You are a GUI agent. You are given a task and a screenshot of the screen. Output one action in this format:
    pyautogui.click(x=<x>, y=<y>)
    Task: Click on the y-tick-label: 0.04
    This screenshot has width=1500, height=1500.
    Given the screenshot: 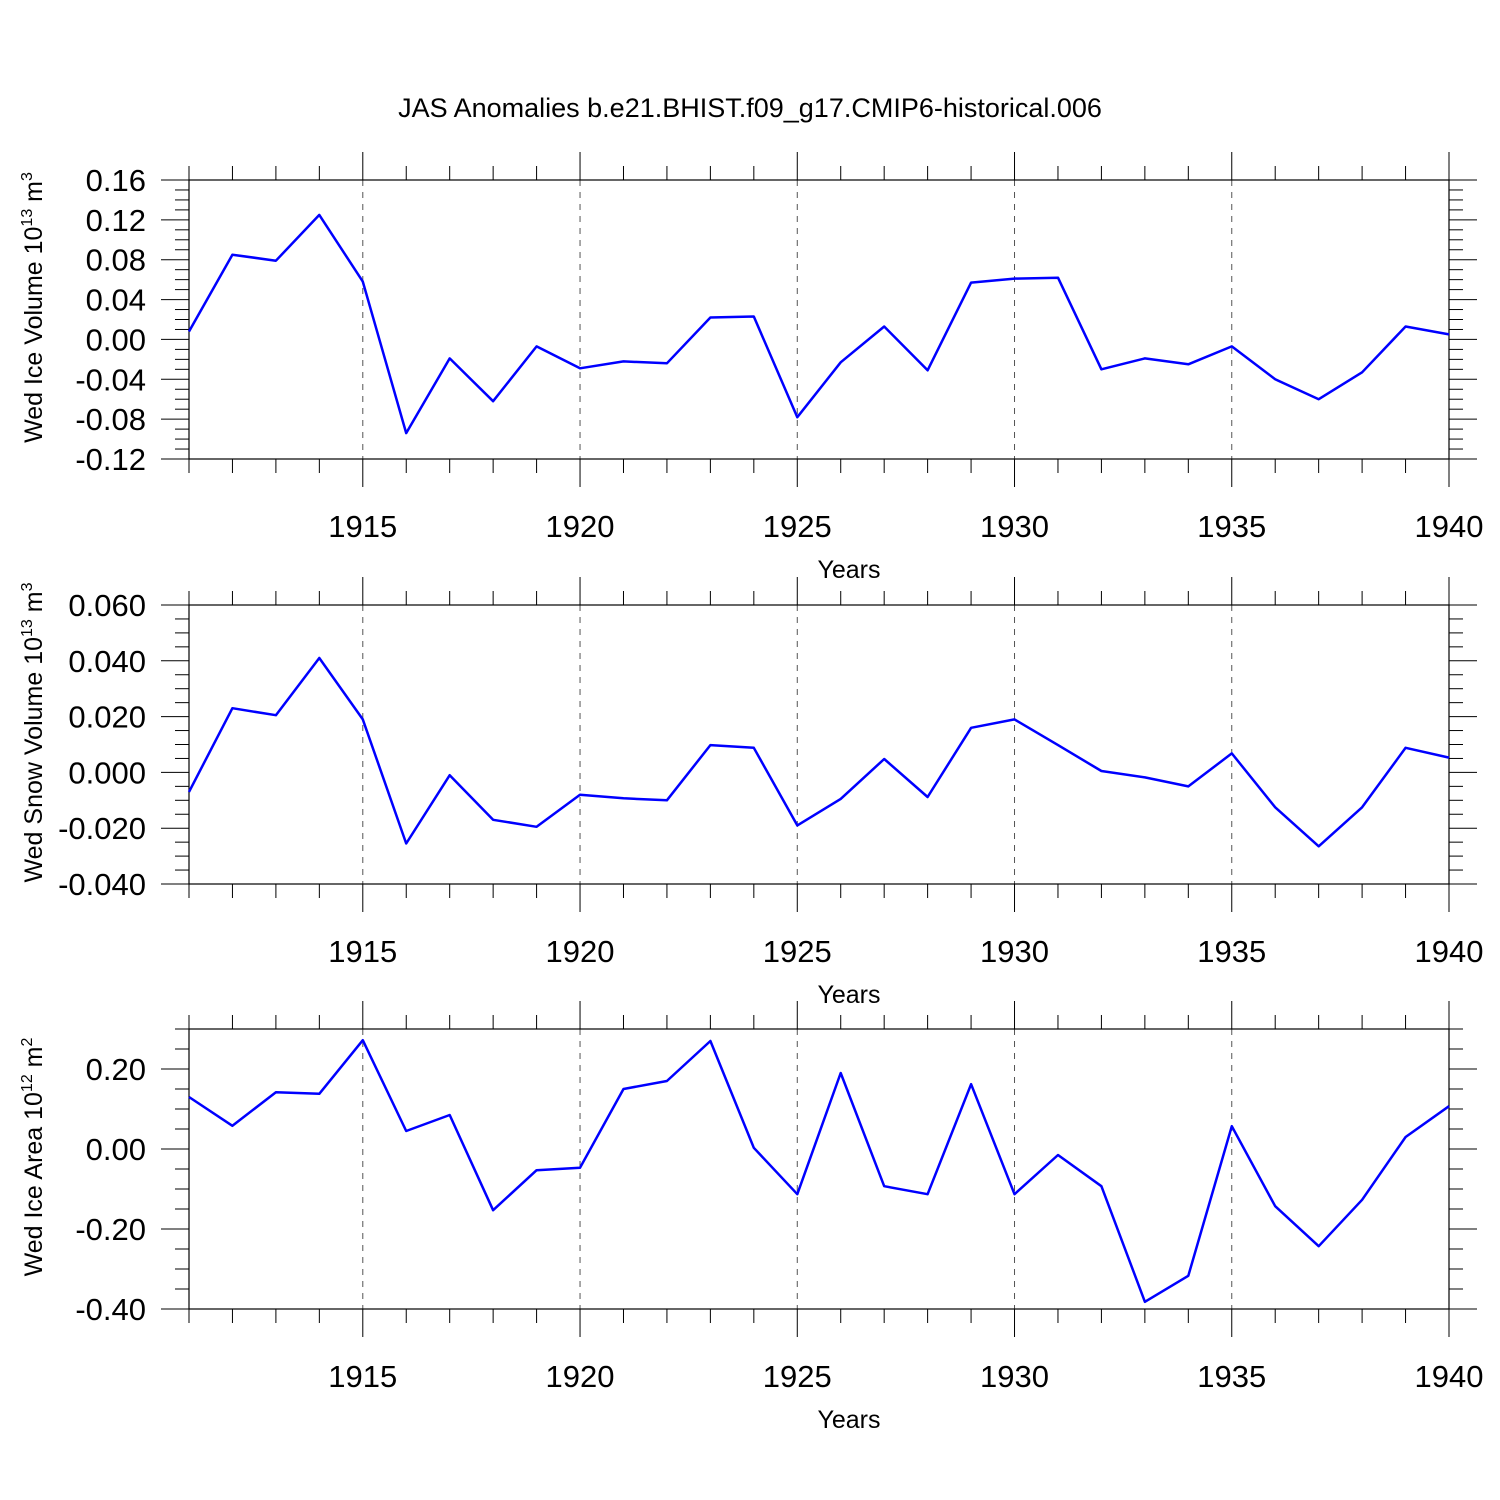 What is the action you would take?
    pyautogui.click(x=116, y=300)
    